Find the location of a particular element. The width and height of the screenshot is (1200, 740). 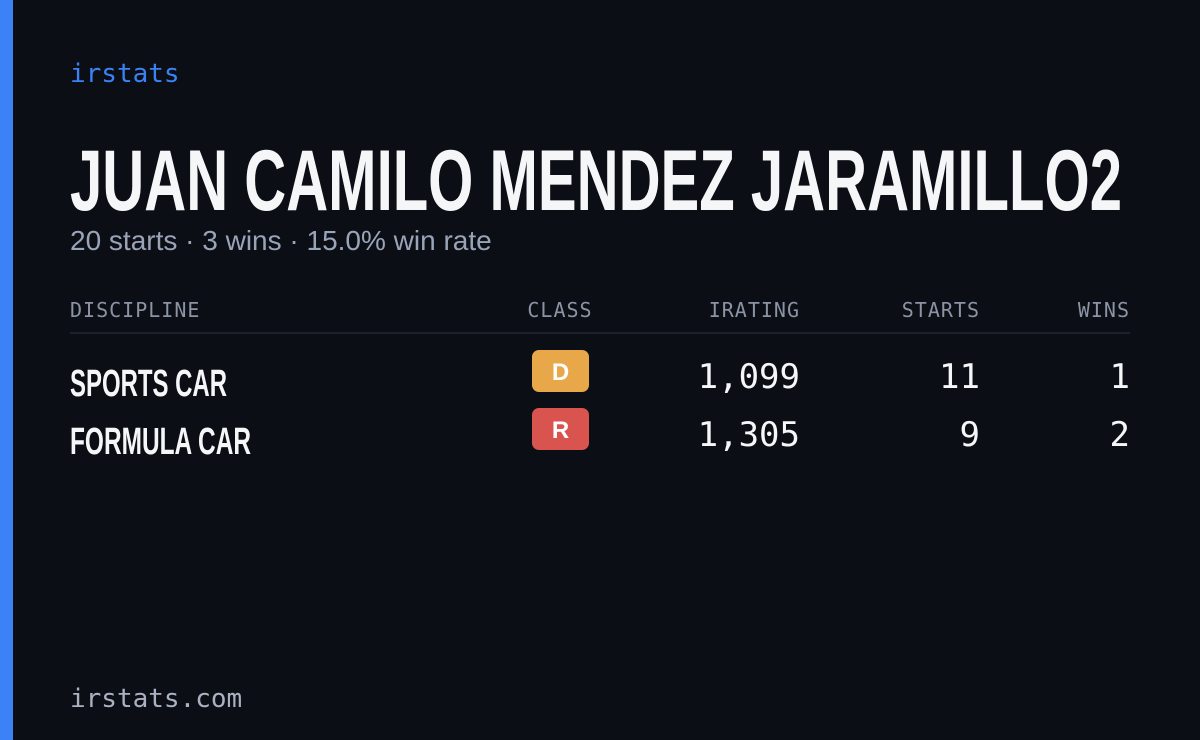

header-cell: WINS is located at coordinates (1104, 310).